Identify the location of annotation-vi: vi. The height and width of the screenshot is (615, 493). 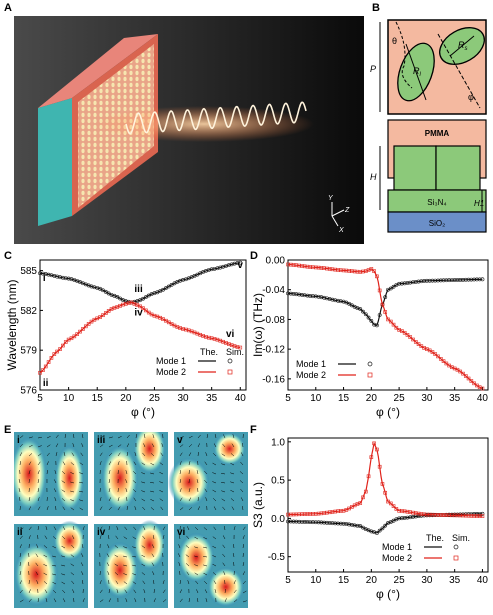
(230, 334).